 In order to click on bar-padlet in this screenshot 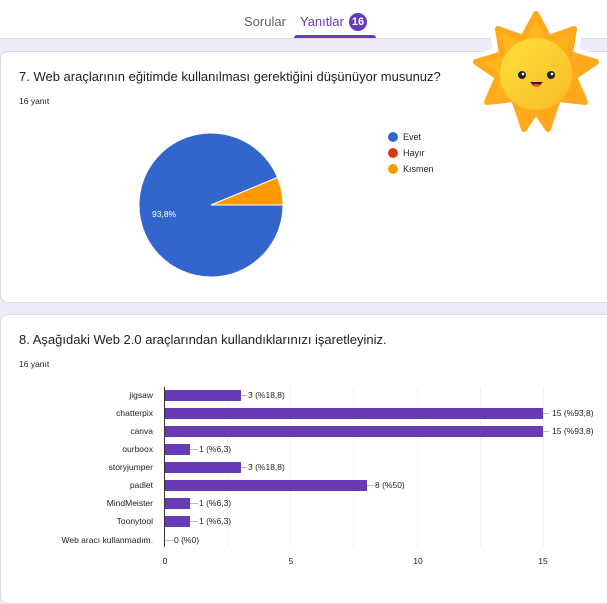, I will do `click(266, 485)`.